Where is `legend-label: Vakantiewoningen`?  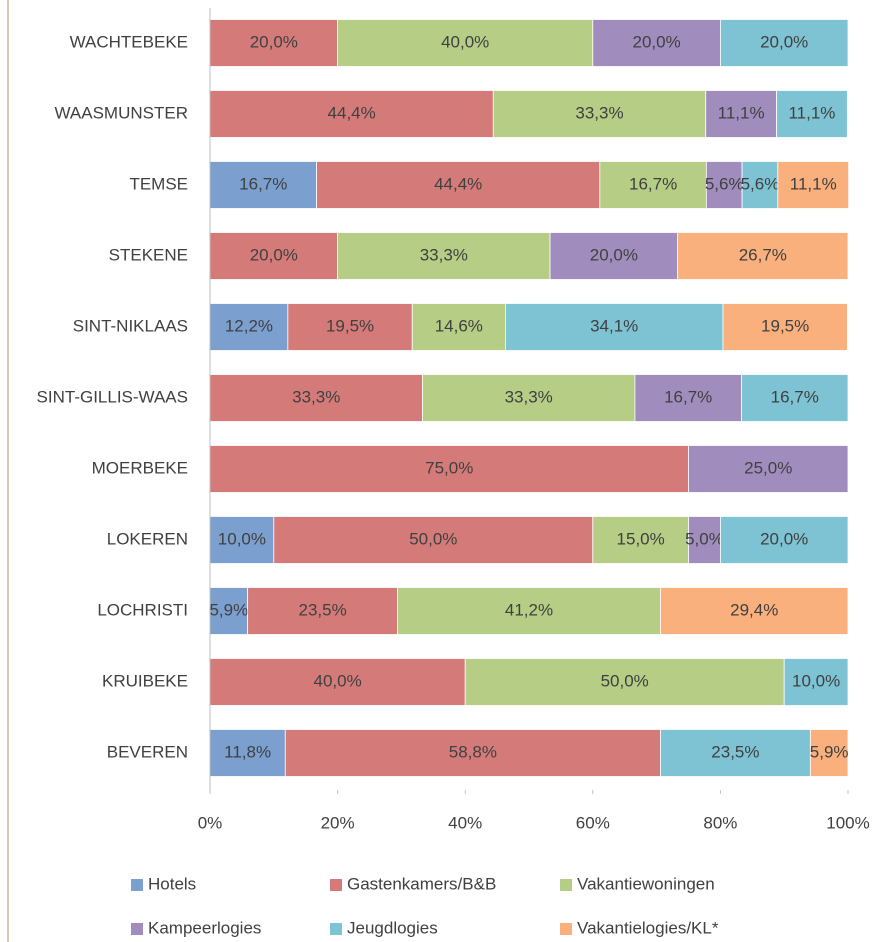
legend-label: Vakantiewoningen is located at coordinates (646, 883).